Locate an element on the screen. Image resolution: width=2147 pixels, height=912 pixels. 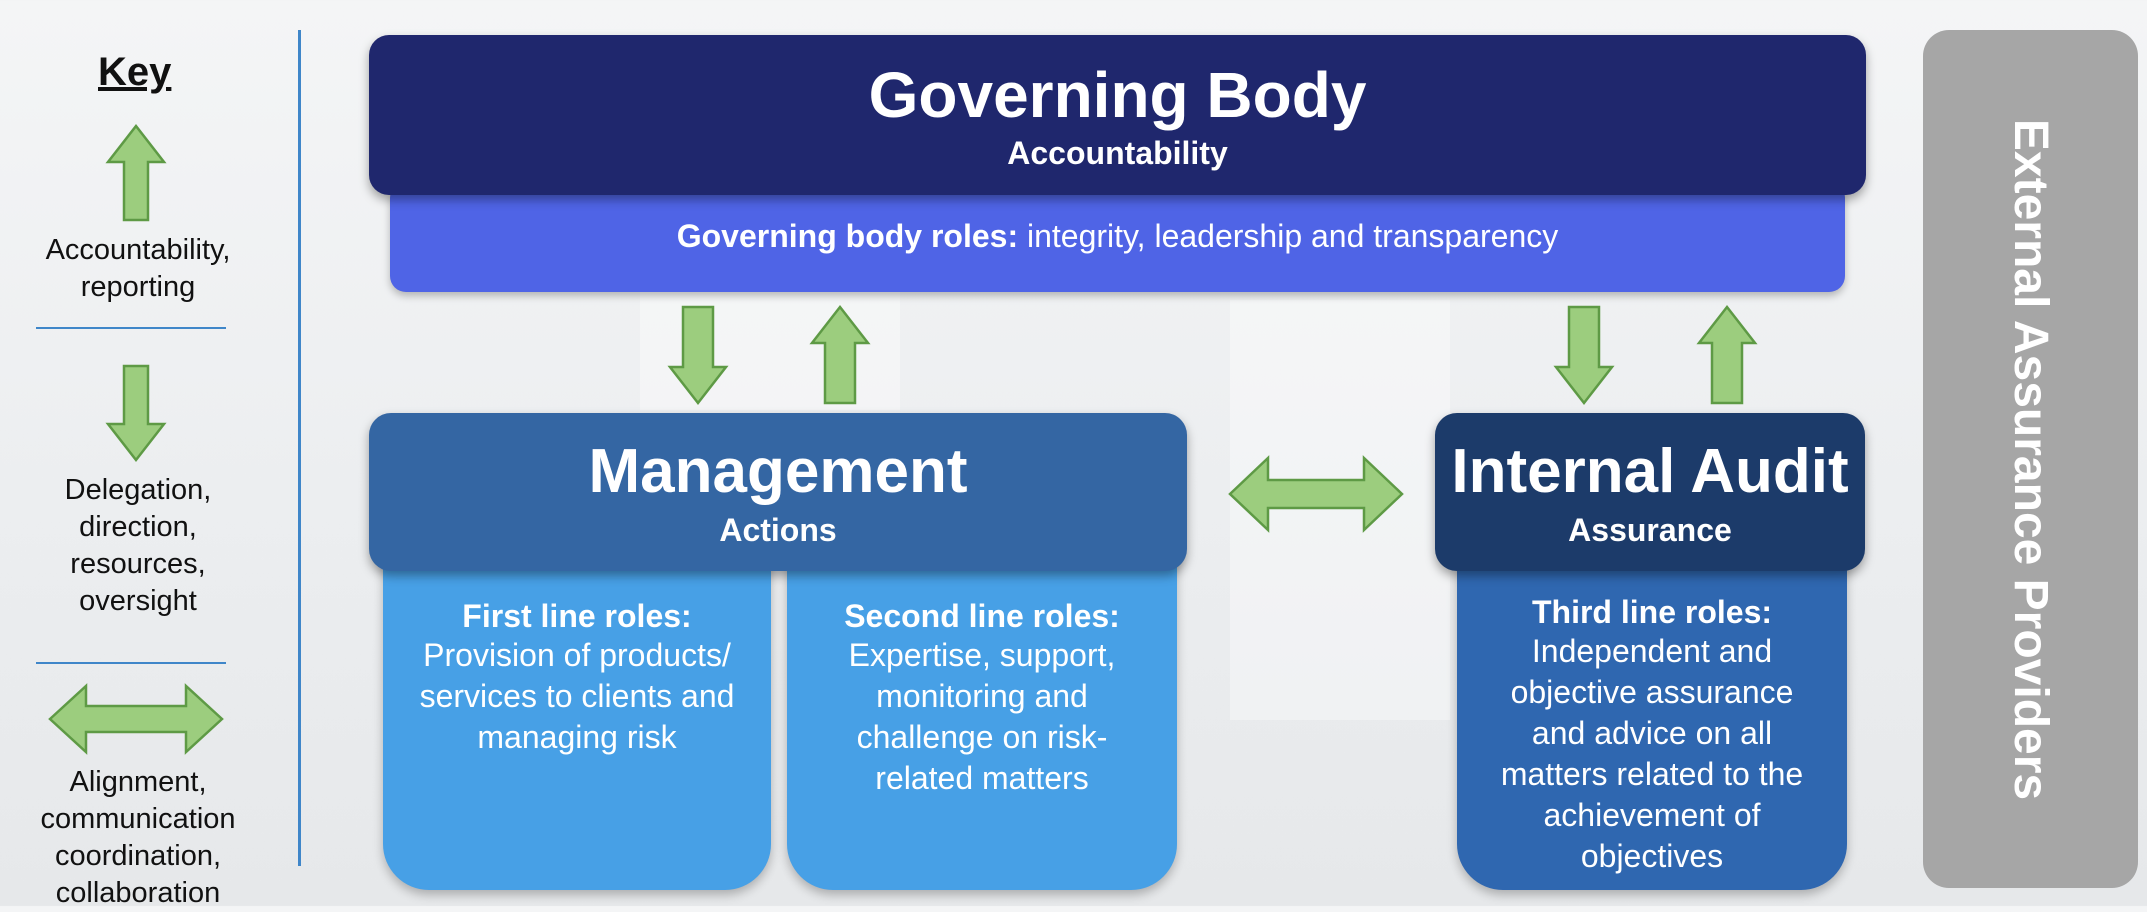
arrow-alignment-management-internal-audit-icon is located at coordinates (1316, 494).